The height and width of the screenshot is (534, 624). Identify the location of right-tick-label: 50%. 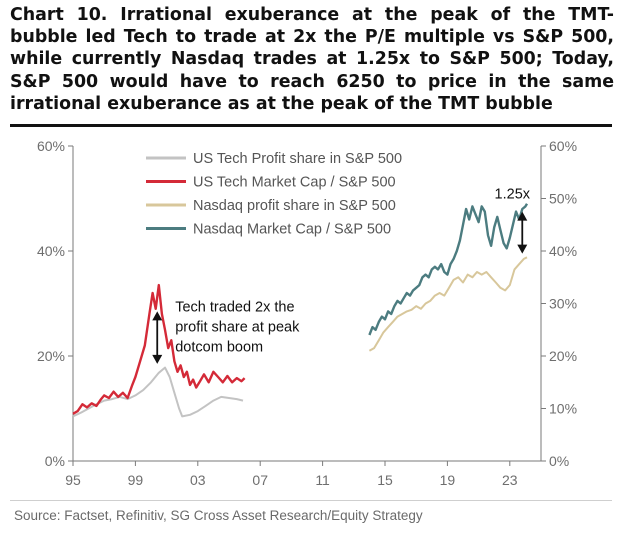
(563, 199).